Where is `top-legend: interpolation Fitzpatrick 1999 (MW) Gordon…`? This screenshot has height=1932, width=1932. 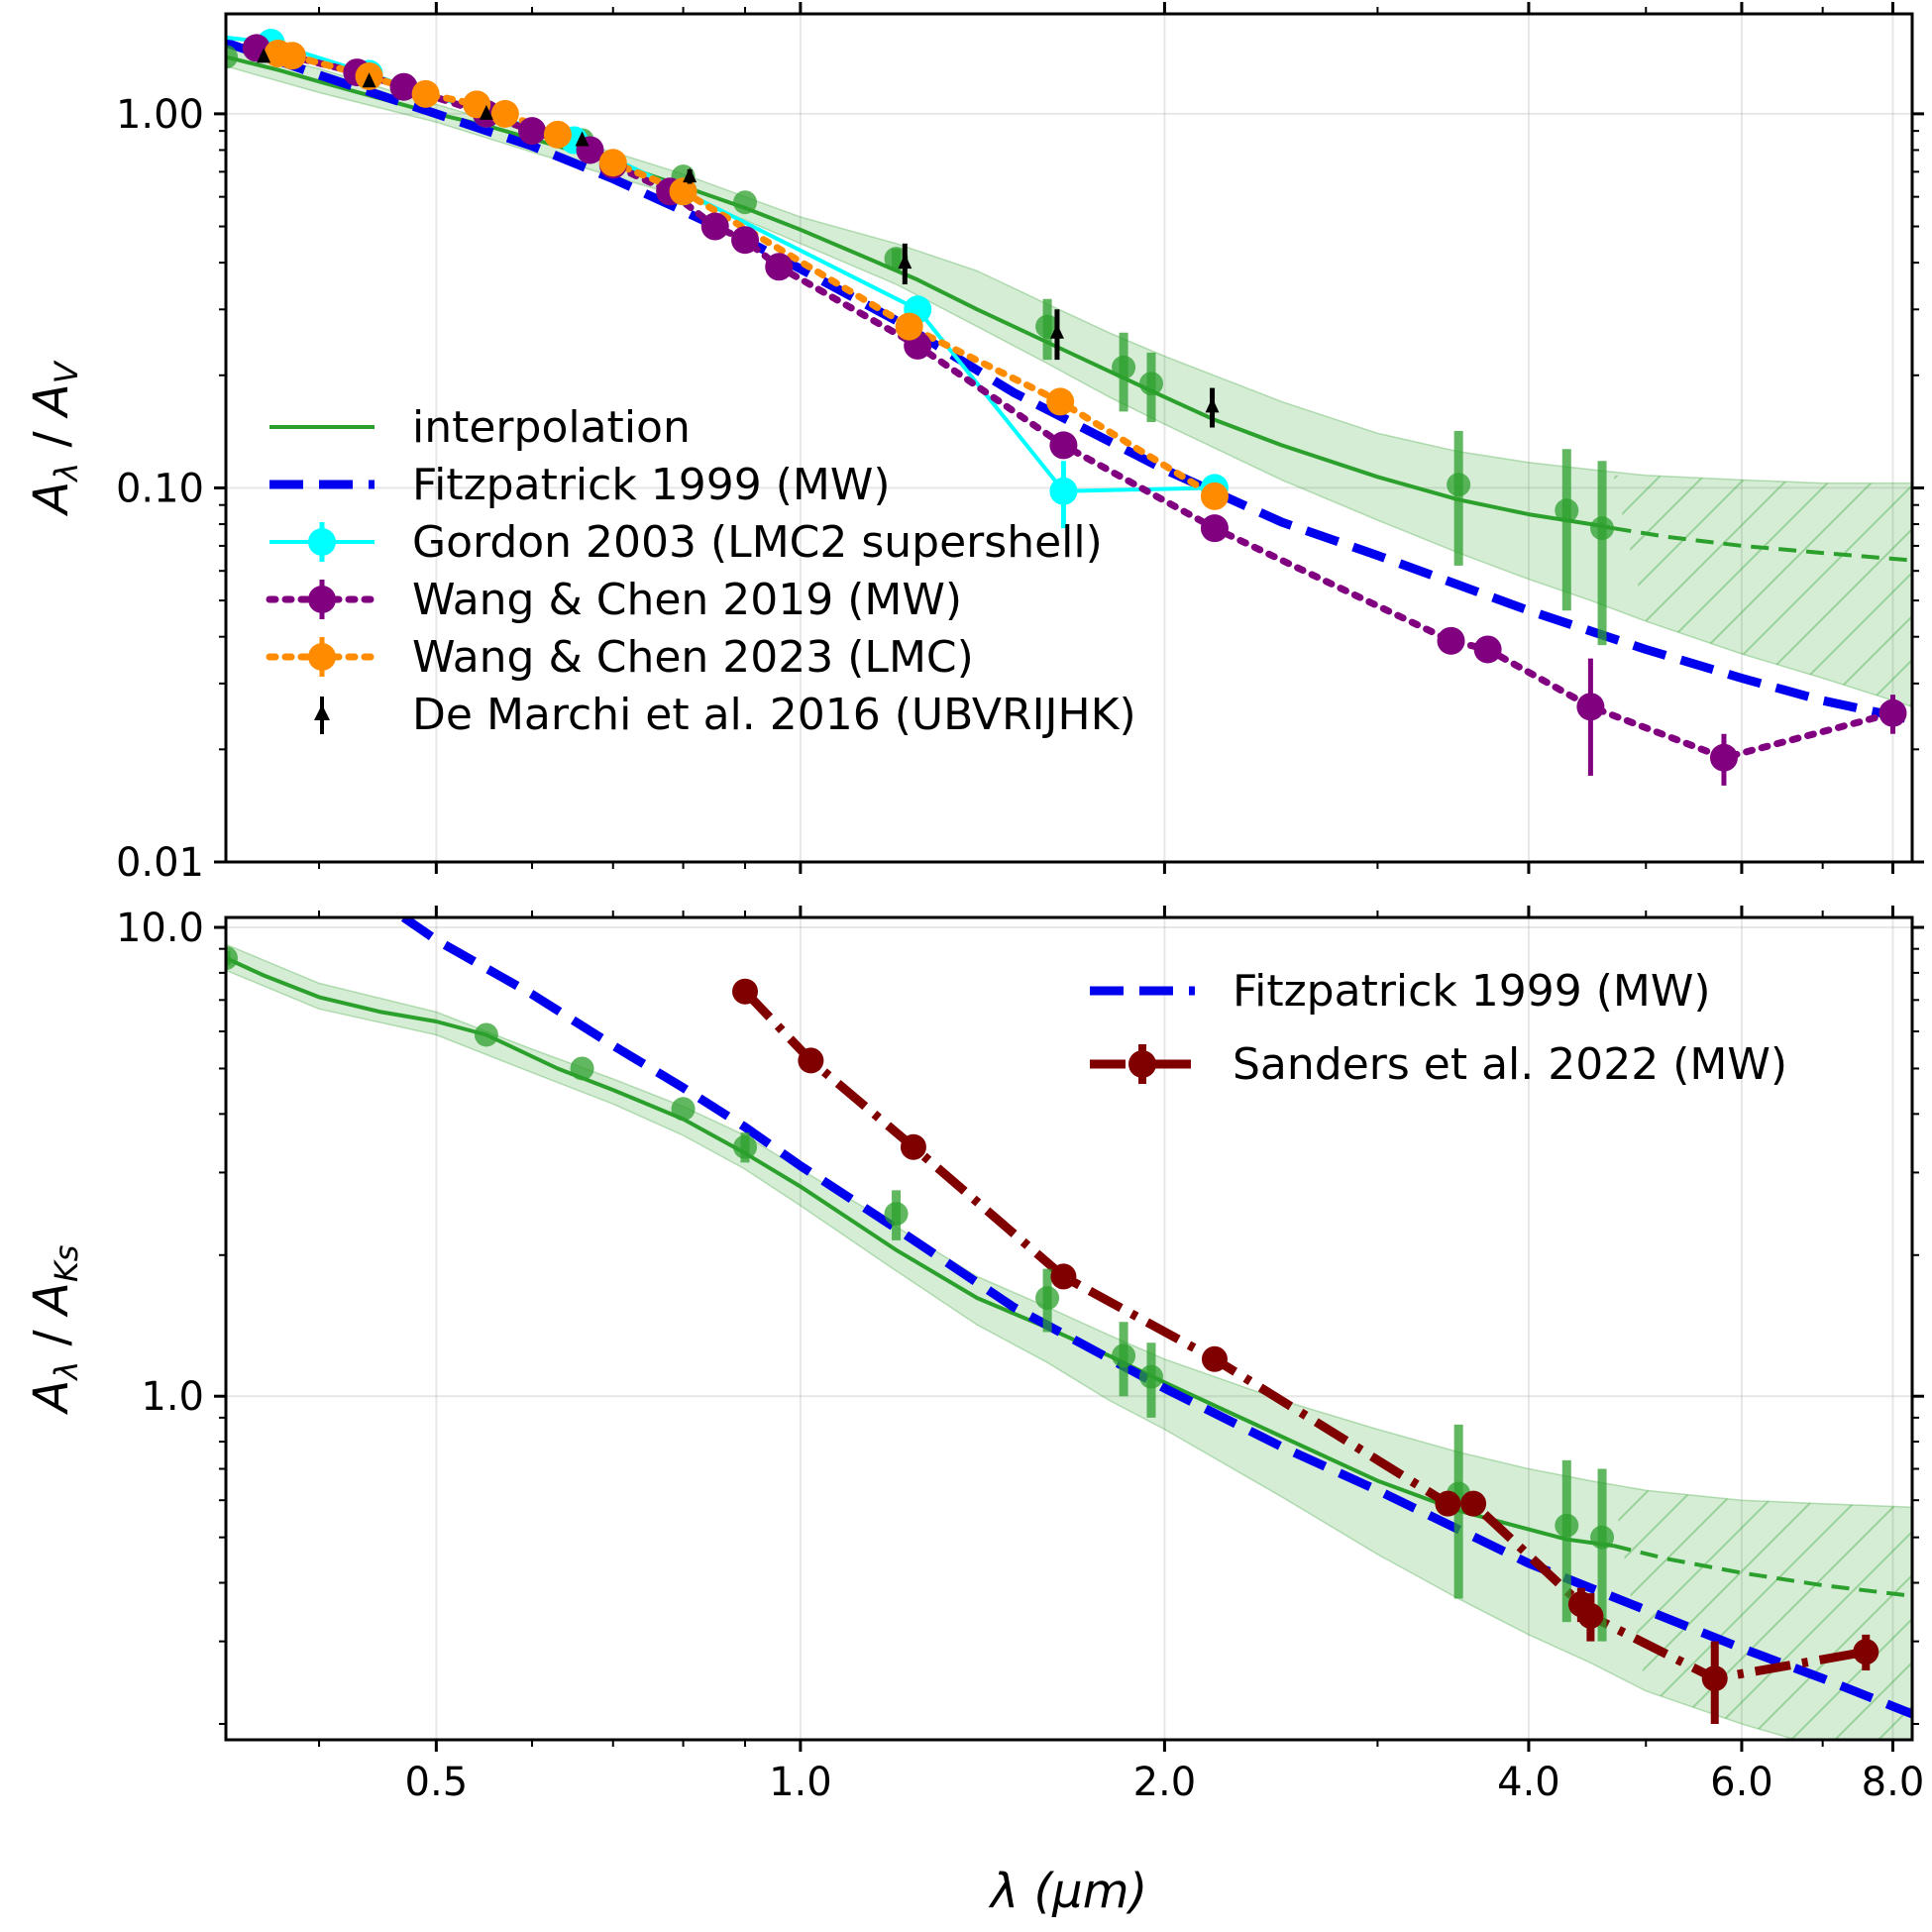 top-legend: interpolation Fitzpatrick 1999 (MW) Gordon… is located at coordinates (701, 571).